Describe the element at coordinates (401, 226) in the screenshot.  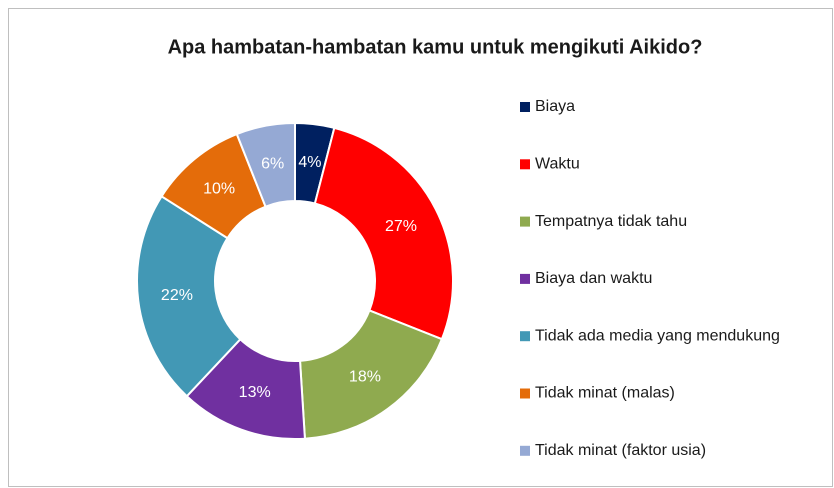
I see `data-label: 27%` at that location.